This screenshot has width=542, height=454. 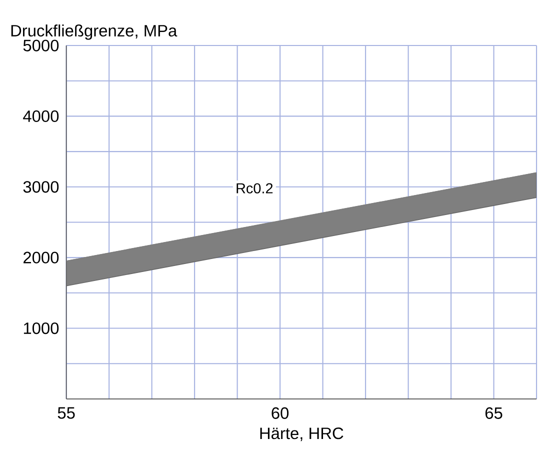 I want to click on y-tick-label: 2000, so click(x=41, y=258).